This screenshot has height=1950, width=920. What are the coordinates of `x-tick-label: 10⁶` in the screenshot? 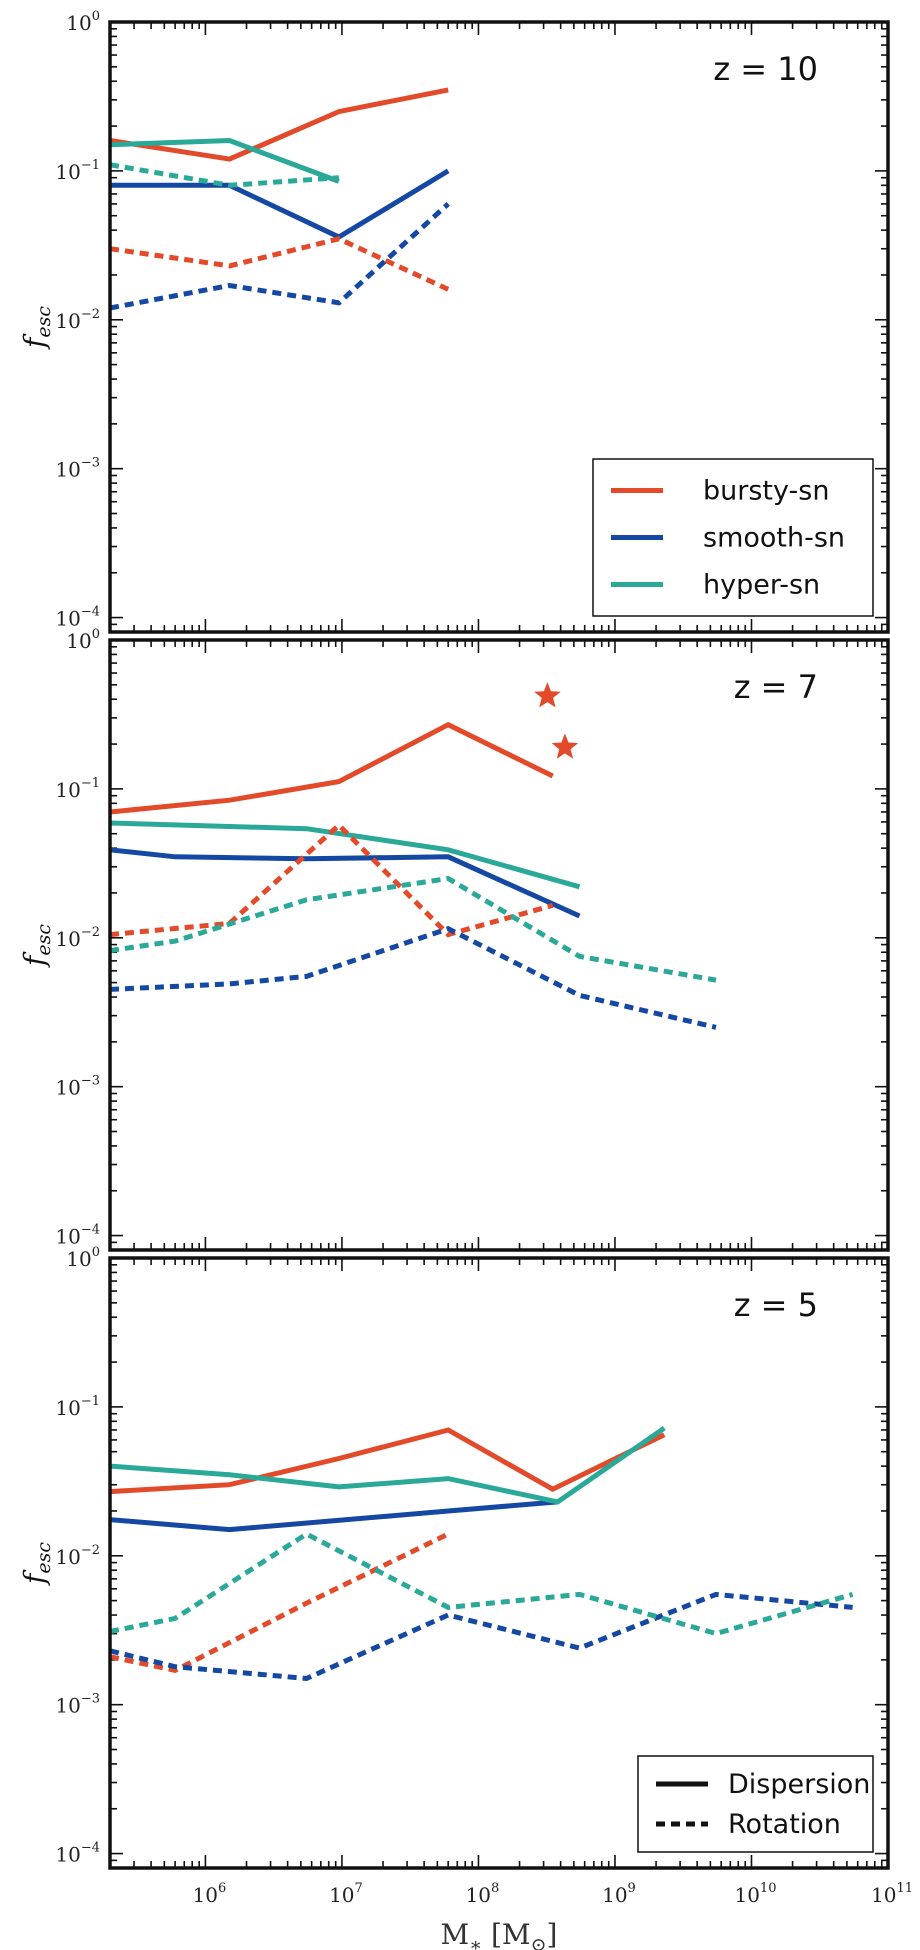 It's located at (210, 1894).